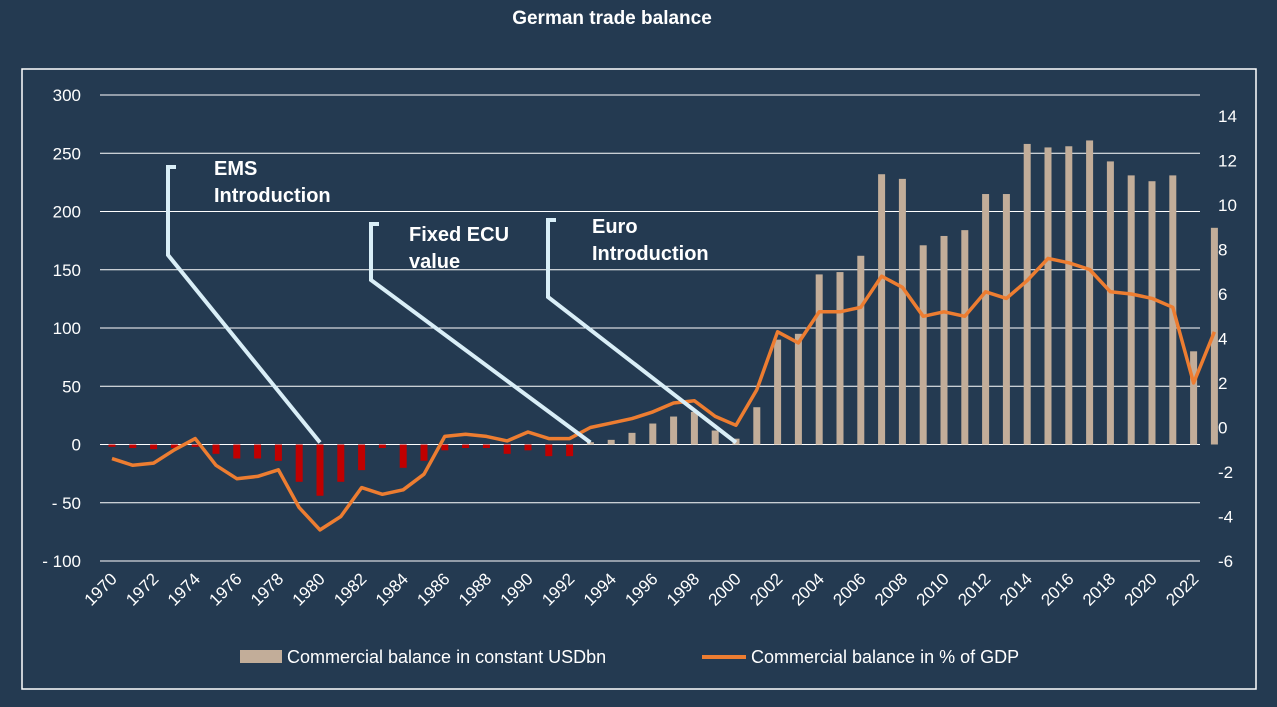  What do you see at coordinates (1099, 589) in the screenshot?
I see `x-tick-label: 2018` at bounding box center [1099, 589].